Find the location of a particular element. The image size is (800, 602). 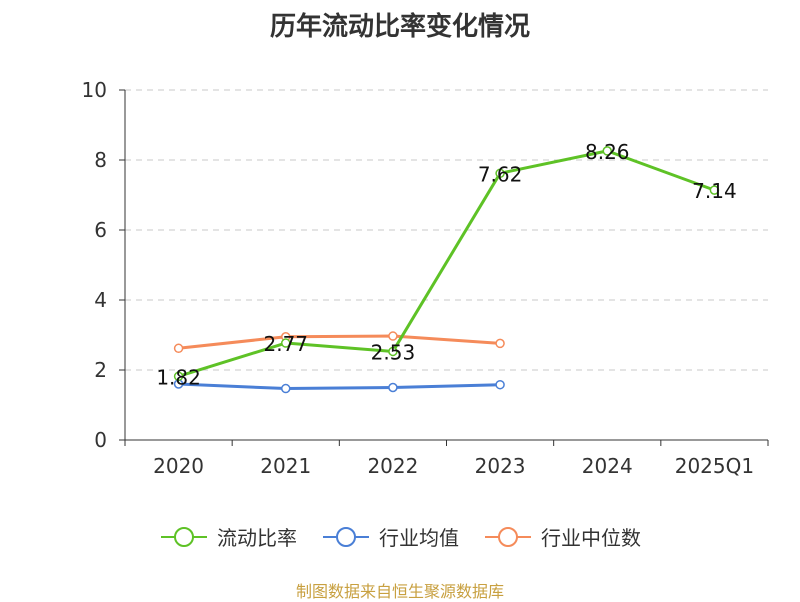

x-tick-label: 2025Q1 is located at coordinates (714, 466).